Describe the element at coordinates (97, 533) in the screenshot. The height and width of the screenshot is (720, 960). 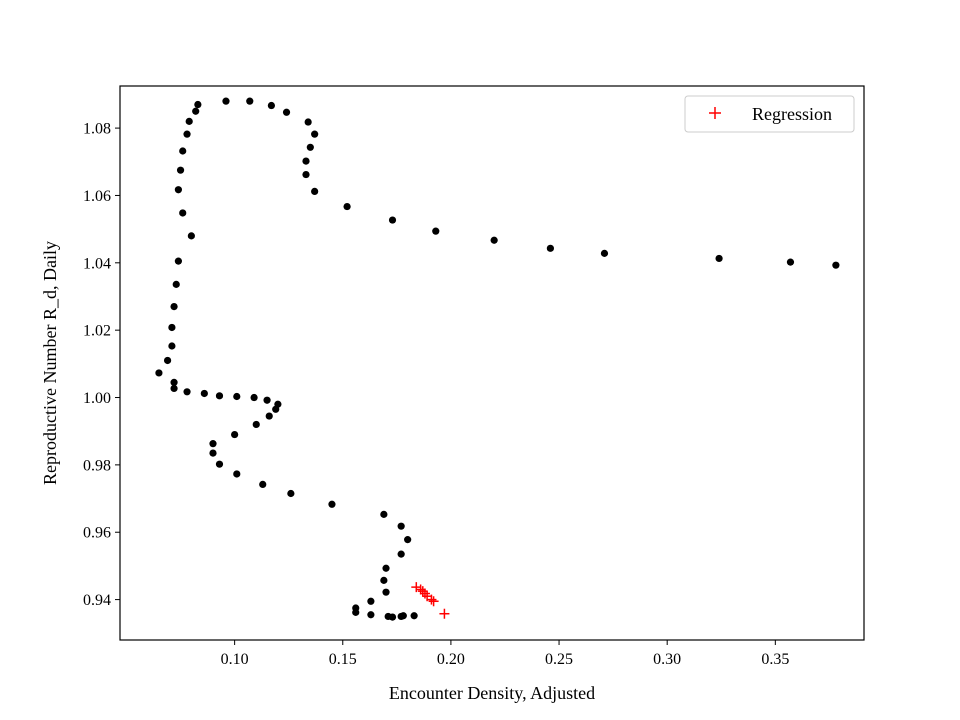
I see `y-tick-label: 0.96` at that location.